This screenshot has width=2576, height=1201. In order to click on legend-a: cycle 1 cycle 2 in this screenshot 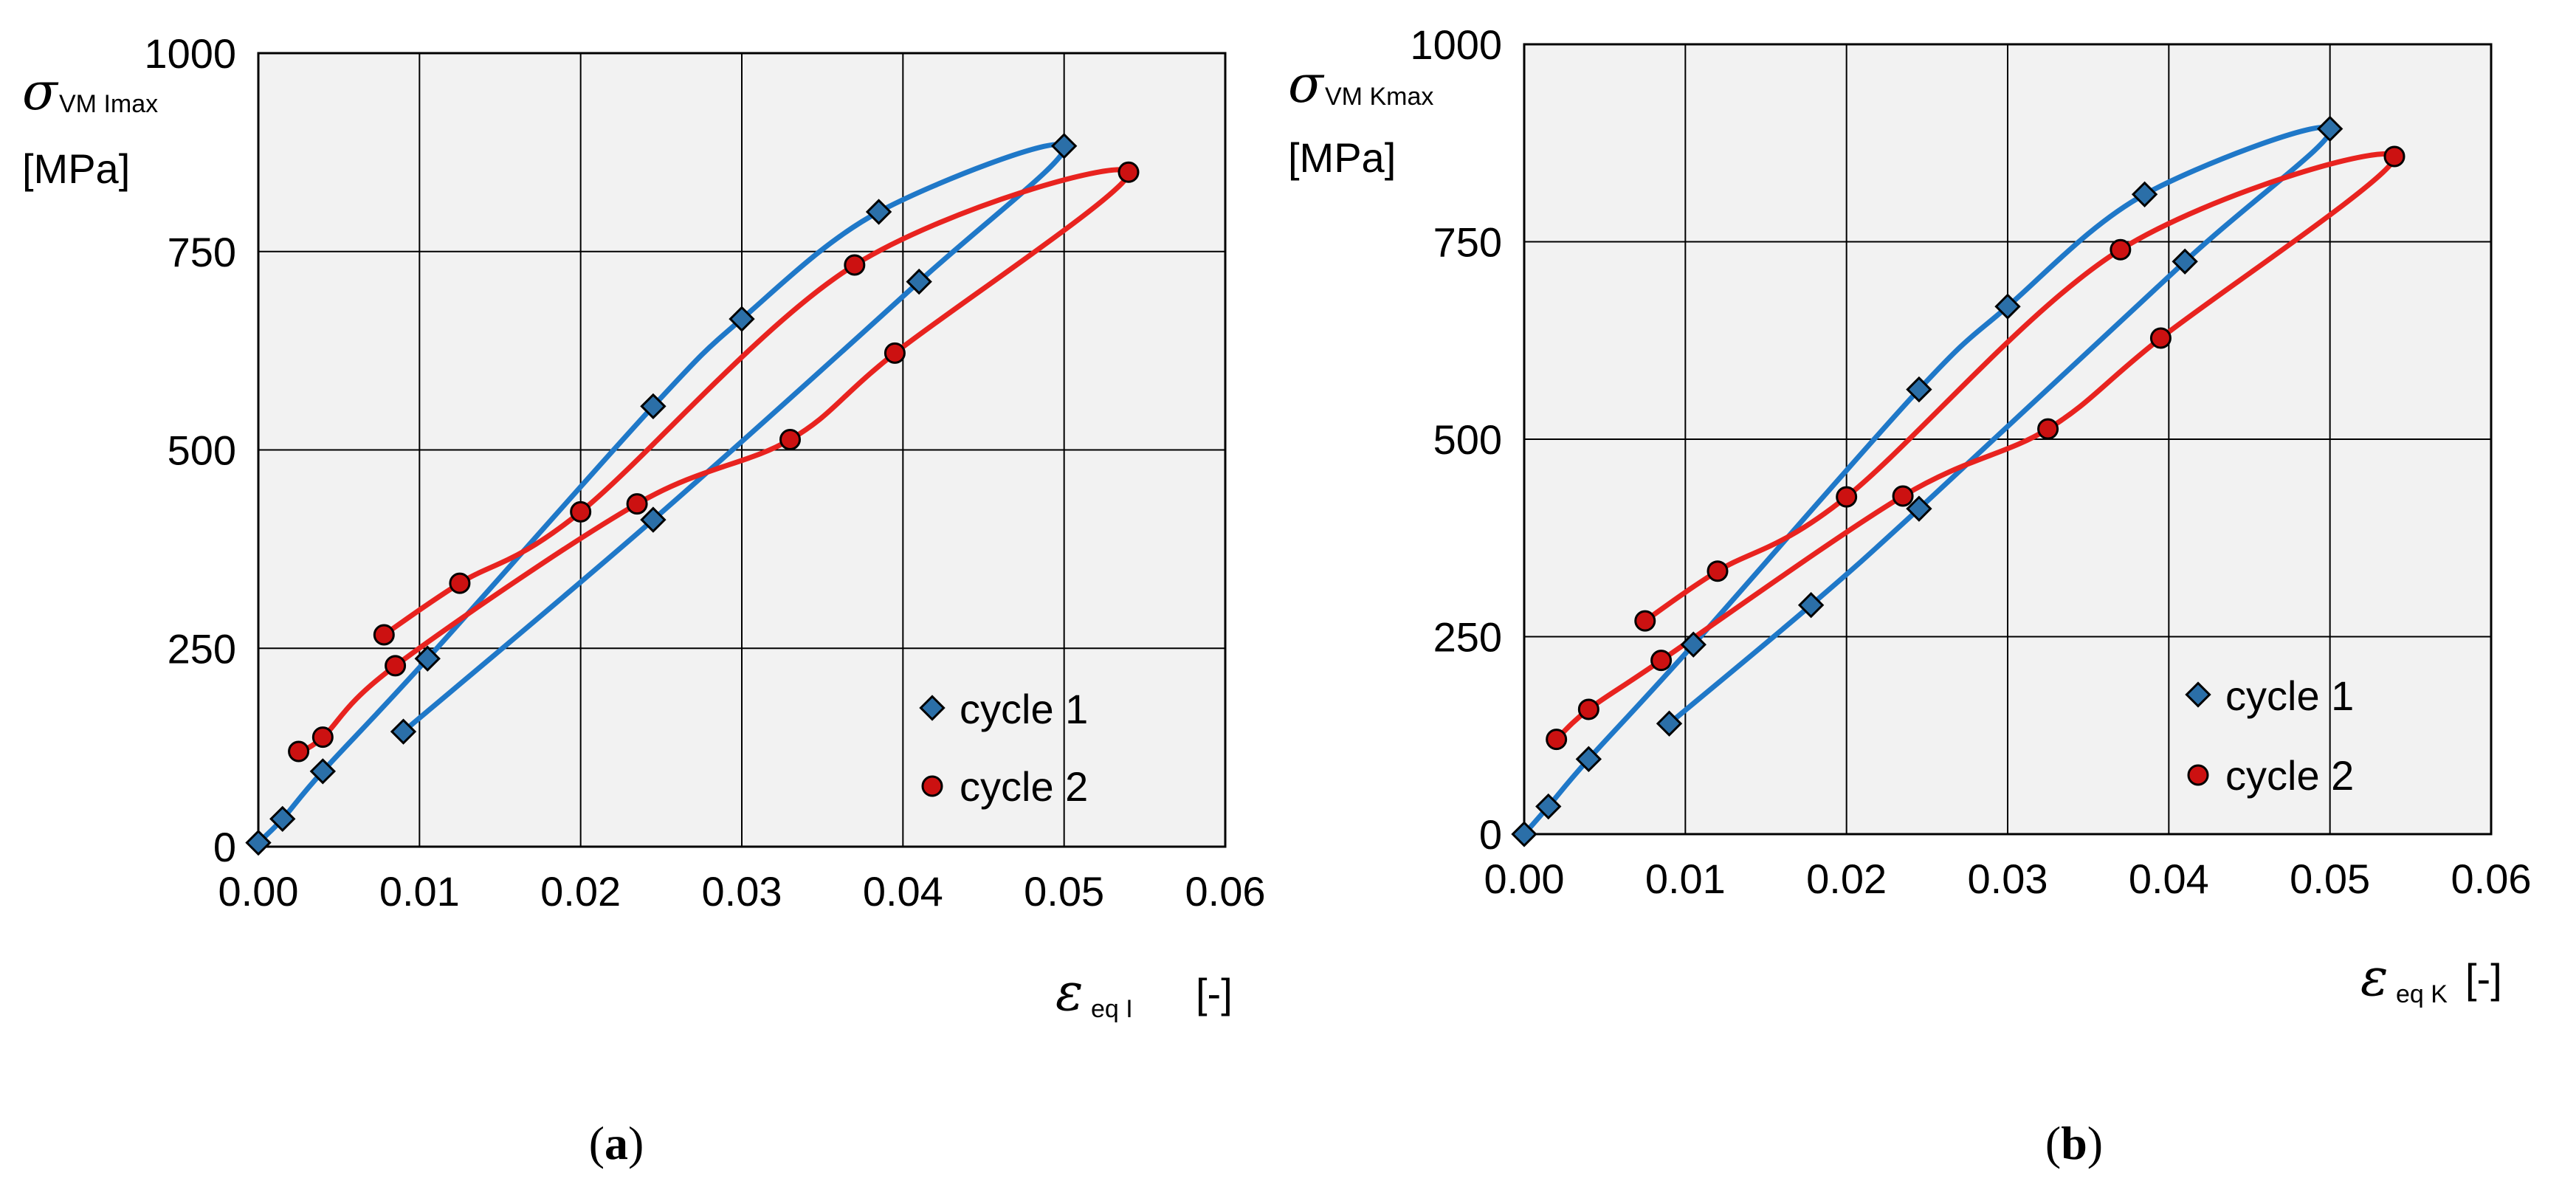, I will do `click(1004, 748)`.